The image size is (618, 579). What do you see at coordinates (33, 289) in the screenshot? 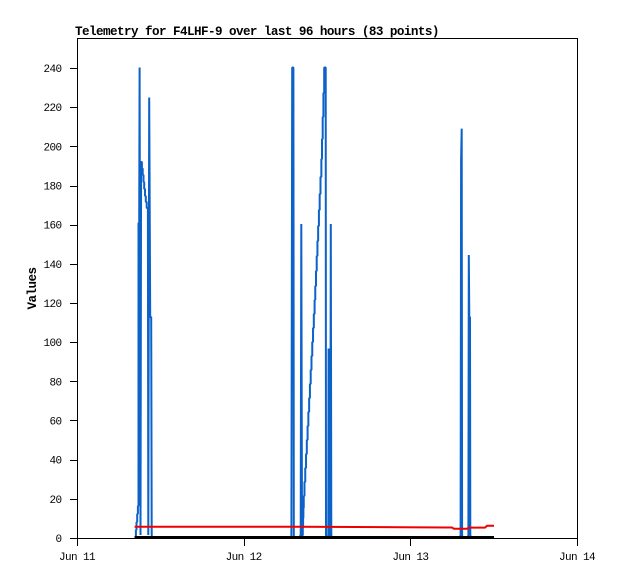
I see `svg-text: Values` at bounding box center [33, 289].